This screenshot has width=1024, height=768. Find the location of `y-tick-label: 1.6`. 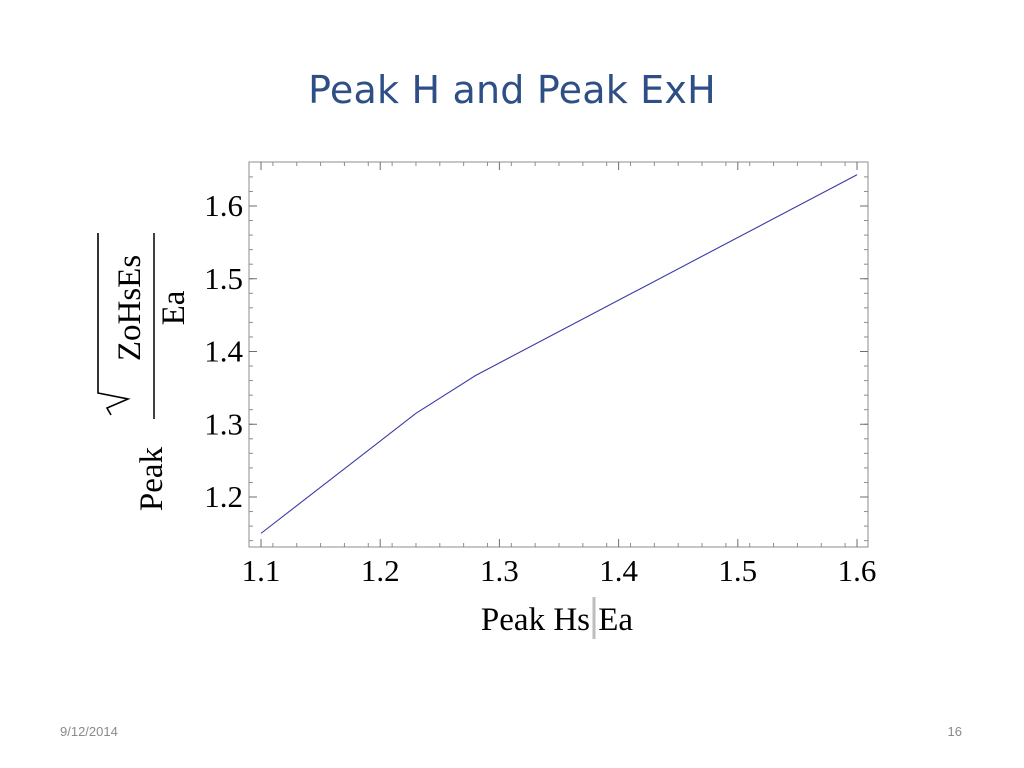

y-tick-label: 1.6 is located at coordinates (223, 205).